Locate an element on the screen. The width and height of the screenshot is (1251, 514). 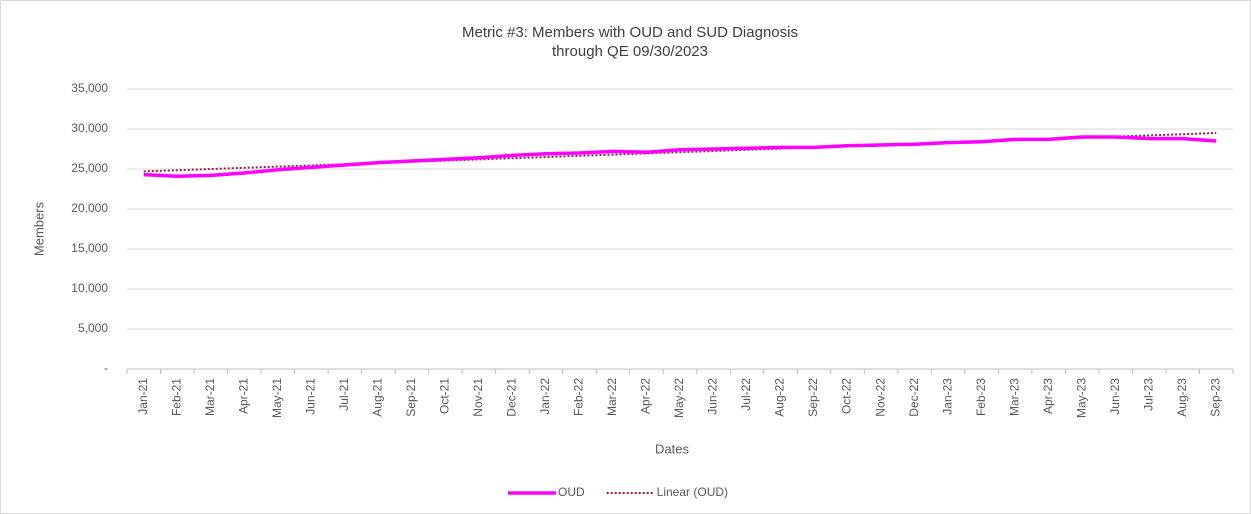
x-tick-label: Dec-22 is located at coordinates (914, 397).